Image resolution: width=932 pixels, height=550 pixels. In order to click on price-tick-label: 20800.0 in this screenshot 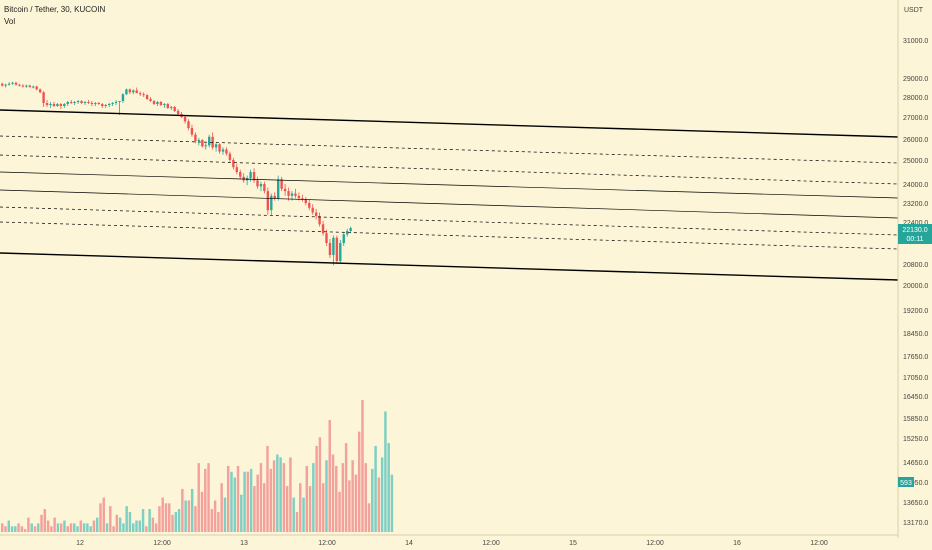, I will do `click(915, 265)`.